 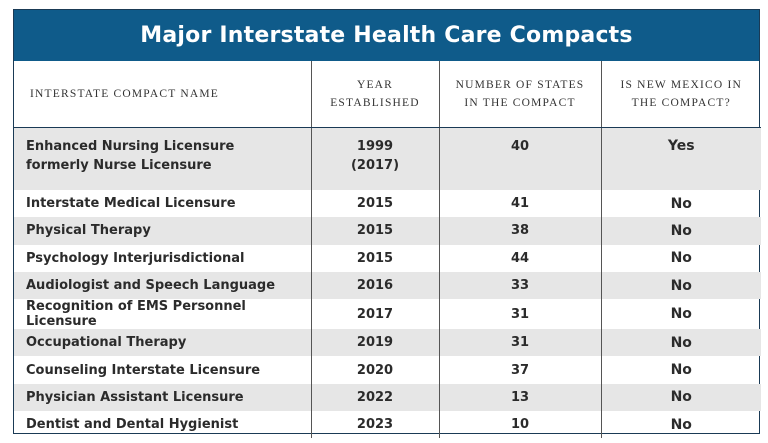 I want to click on states-cell: 38, so click(x=519, y=231).